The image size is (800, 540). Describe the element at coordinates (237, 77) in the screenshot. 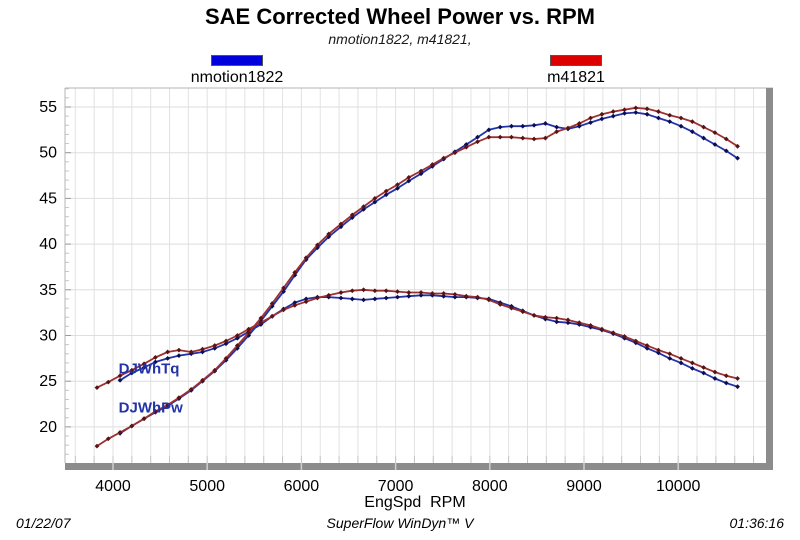

I see `legend-label: nmotion1822` at that location.